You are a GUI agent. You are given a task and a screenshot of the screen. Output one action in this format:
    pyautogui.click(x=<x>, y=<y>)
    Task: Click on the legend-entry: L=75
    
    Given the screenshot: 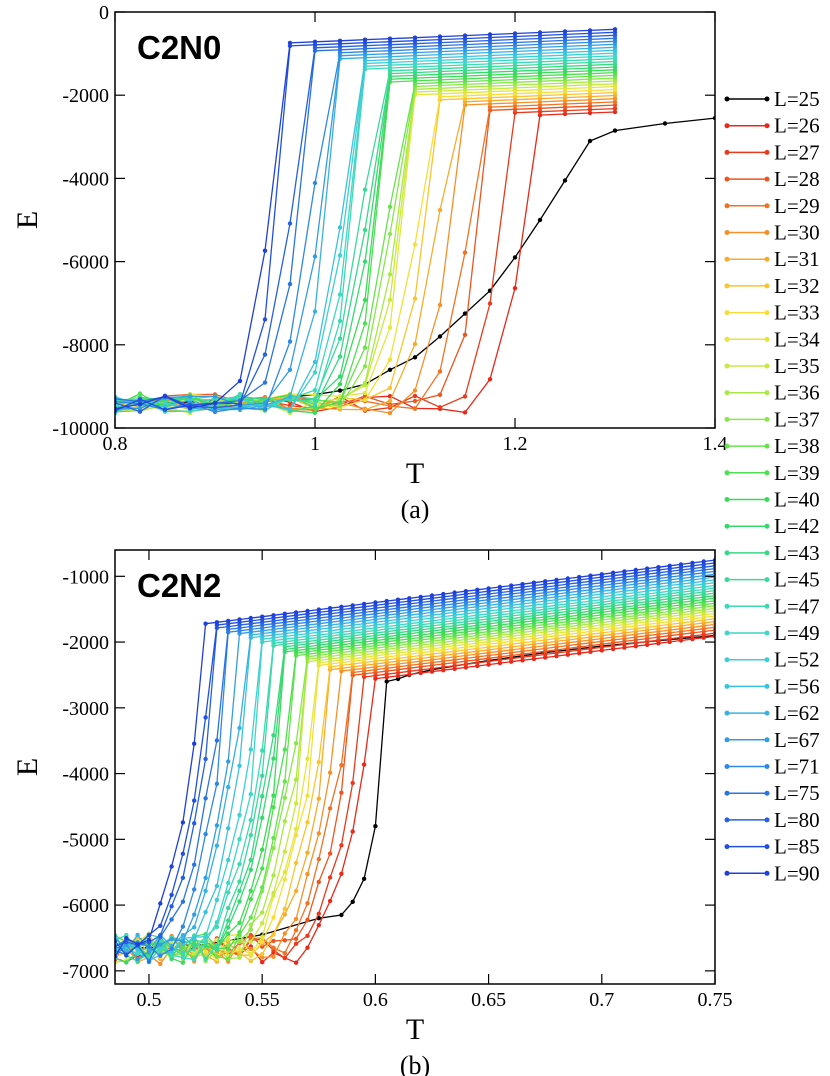 What is the action you would take?
    pyautogui.click(x=797, y=793)
    